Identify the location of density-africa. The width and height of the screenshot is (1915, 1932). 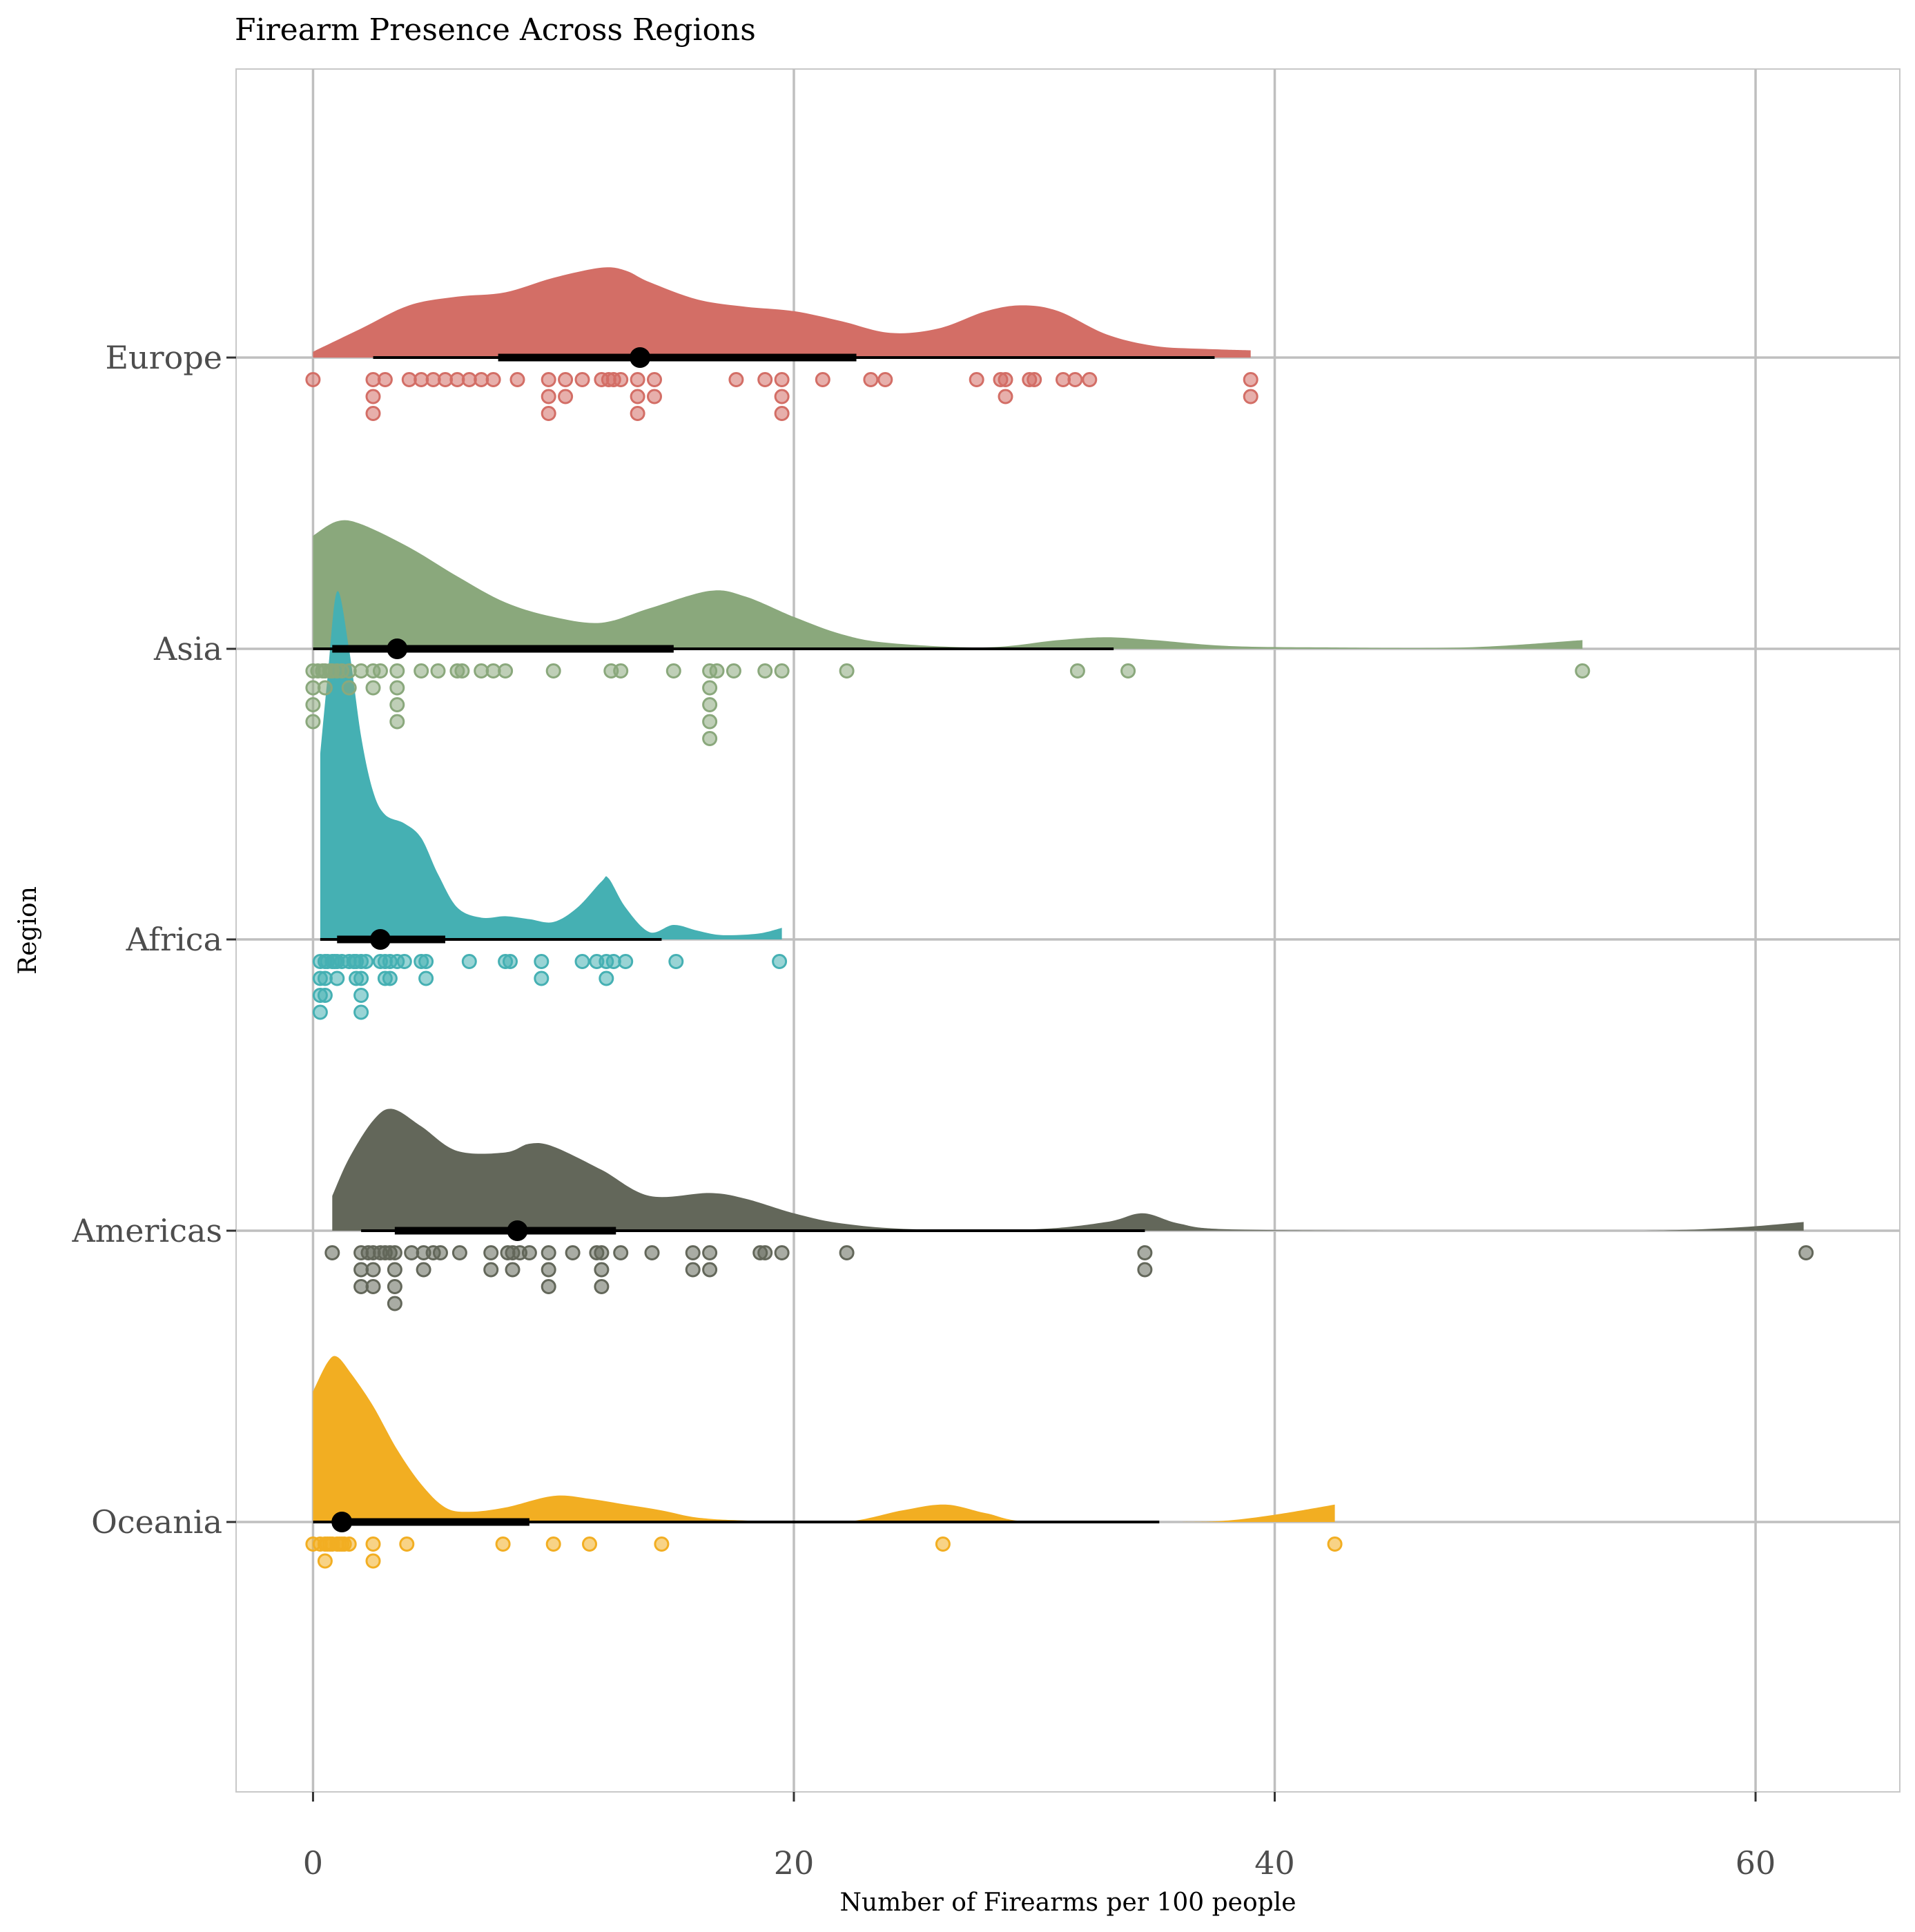
(551, 765).